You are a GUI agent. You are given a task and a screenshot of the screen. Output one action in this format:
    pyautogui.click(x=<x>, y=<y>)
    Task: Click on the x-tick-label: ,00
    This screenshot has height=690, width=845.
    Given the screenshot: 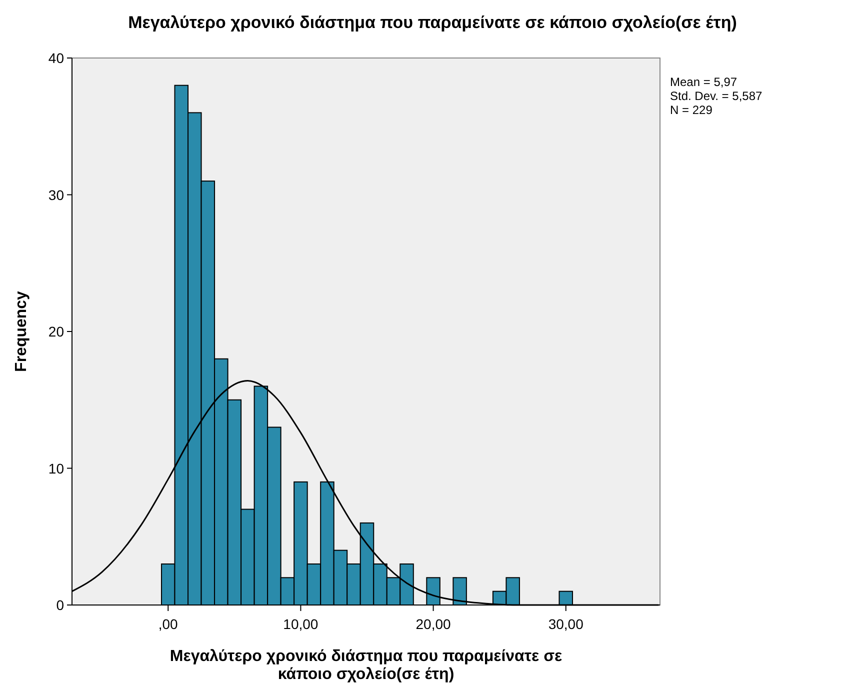 What is the action you would take?
    pyautogui.click(x=168, y=624)
    